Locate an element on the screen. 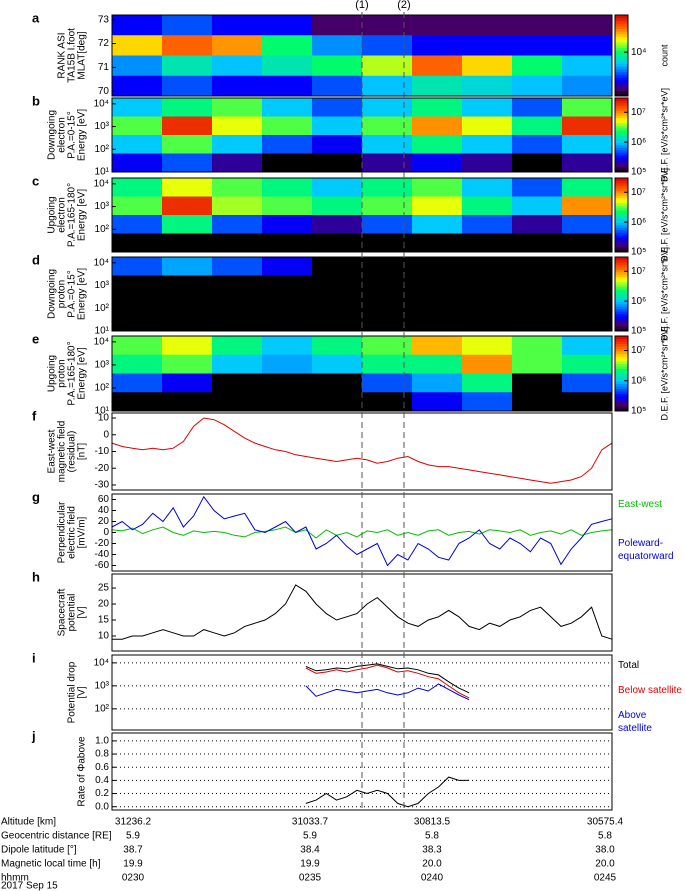 The height and width of the screenshot is (891, 685). y-axis-label: MLAT[deg] is located at coordinates (82, 55).